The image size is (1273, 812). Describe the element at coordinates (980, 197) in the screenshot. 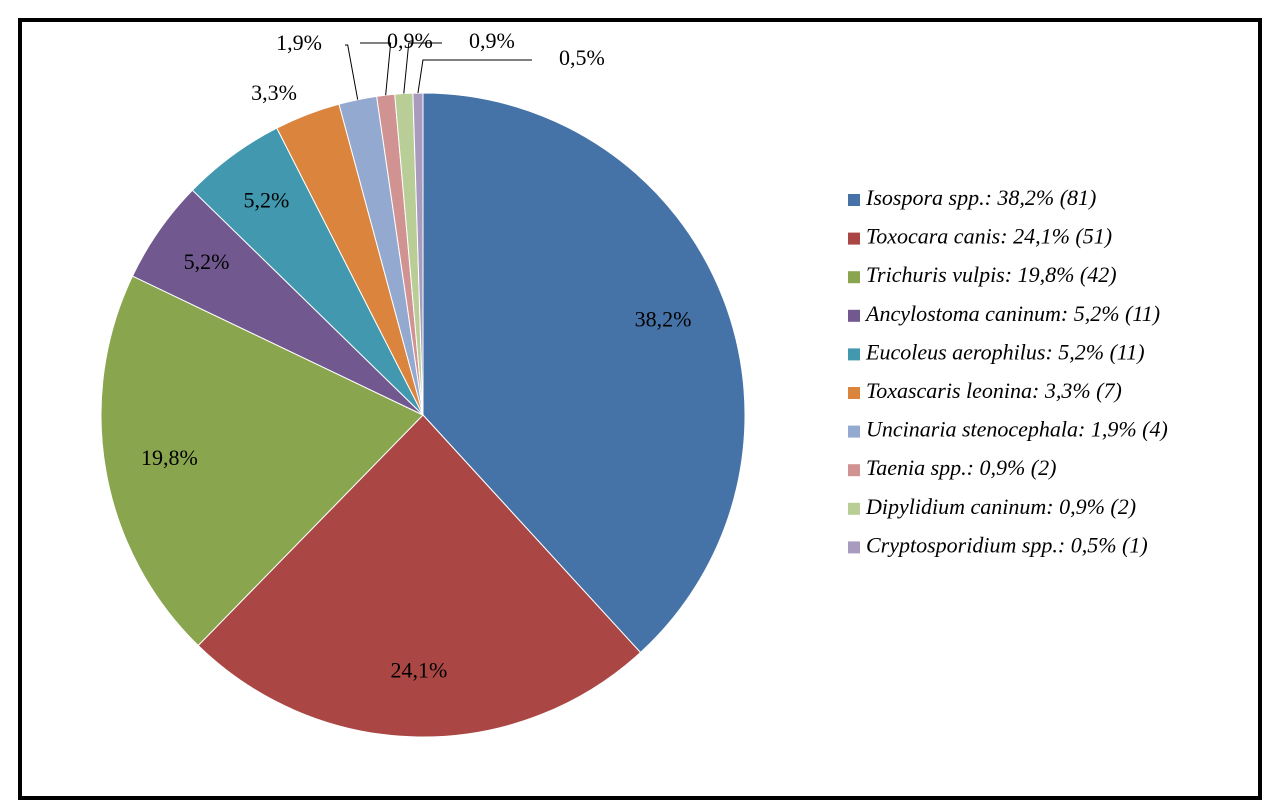

I see `legend-label: Isospora spp.: 38,2% (81)` at that location.